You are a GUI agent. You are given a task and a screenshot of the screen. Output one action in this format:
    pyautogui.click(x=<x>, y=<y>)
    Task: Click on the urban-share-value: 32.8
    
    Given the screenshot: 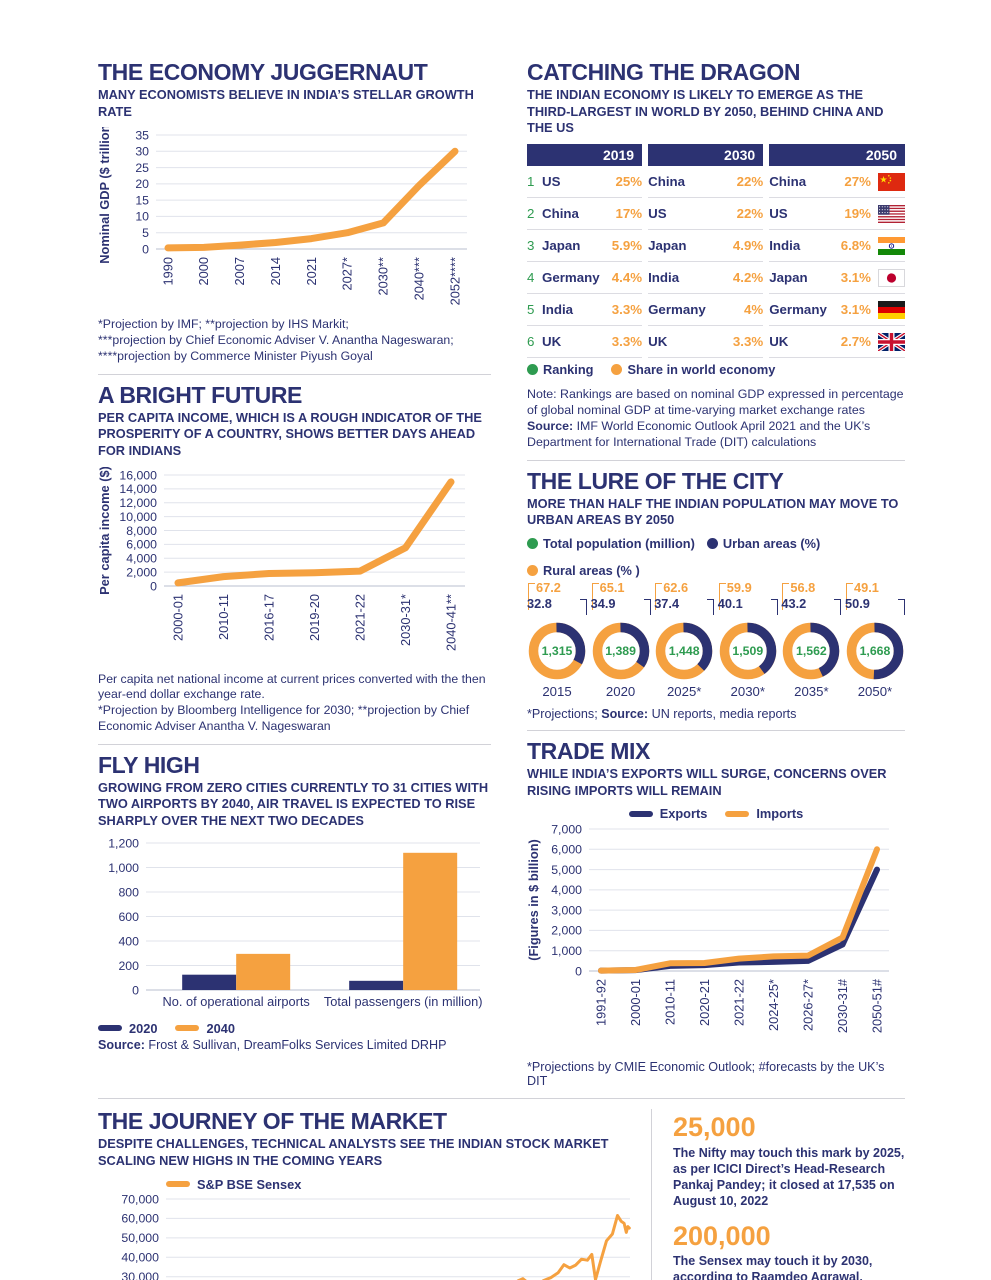 What is the action you would take?
    pyautogui.click(x=557, y=605)
    